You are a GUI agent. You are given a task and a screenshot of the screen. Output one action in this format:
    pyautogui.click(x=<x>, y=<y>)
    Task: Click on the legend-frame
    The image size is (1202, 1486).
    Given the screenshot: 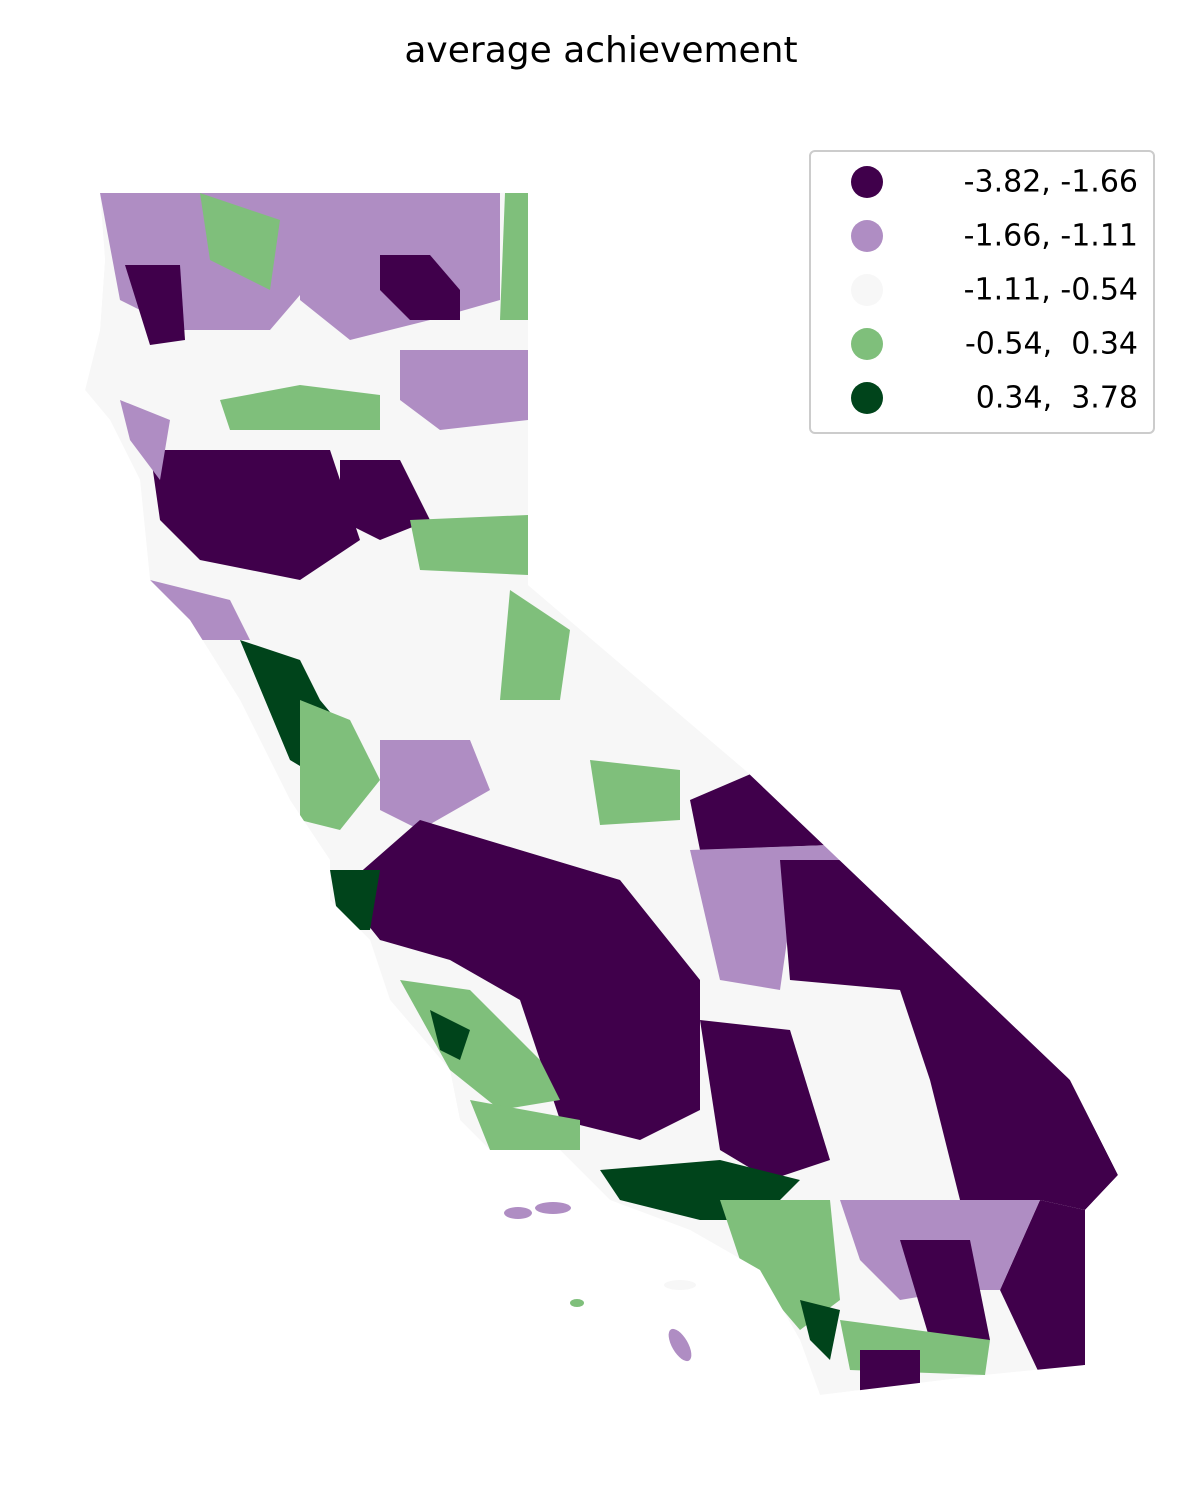 What is the action you would take?
    pyautogui.click(x=982, y=292)
    